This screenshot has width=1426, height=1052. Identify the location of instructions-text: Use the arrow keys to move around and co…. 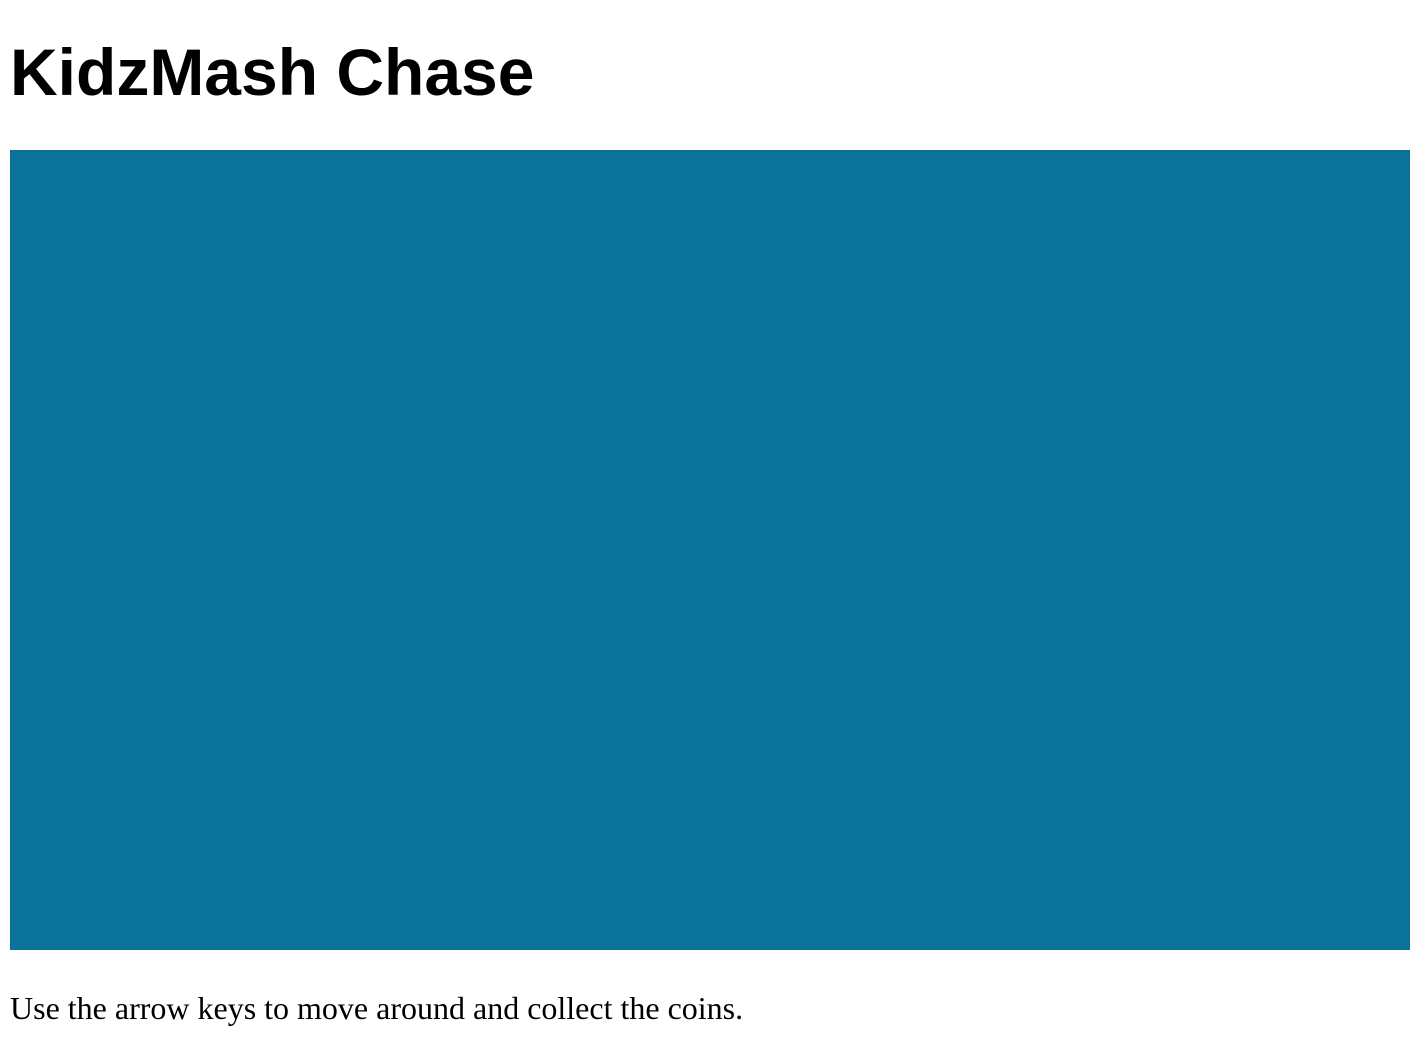
(377, 1008).